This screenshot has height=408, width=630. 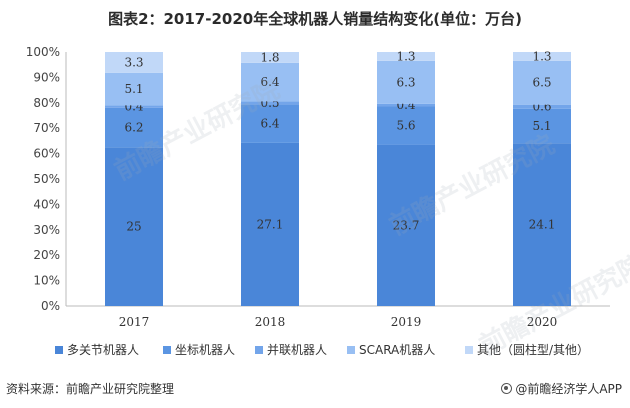 I want to click on y-tick-label: 90%, so click(x=46, y=77).